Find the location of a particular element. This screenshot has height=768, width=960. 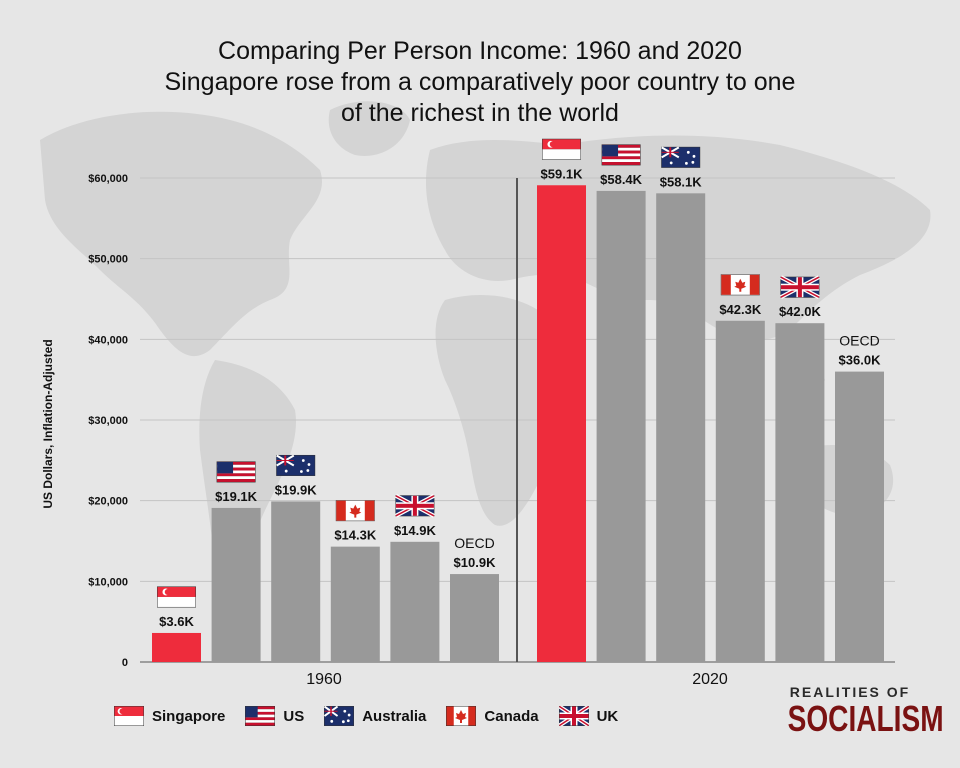

brand-bottom-text: SOCIALISM is located at coordinates (865, 718).